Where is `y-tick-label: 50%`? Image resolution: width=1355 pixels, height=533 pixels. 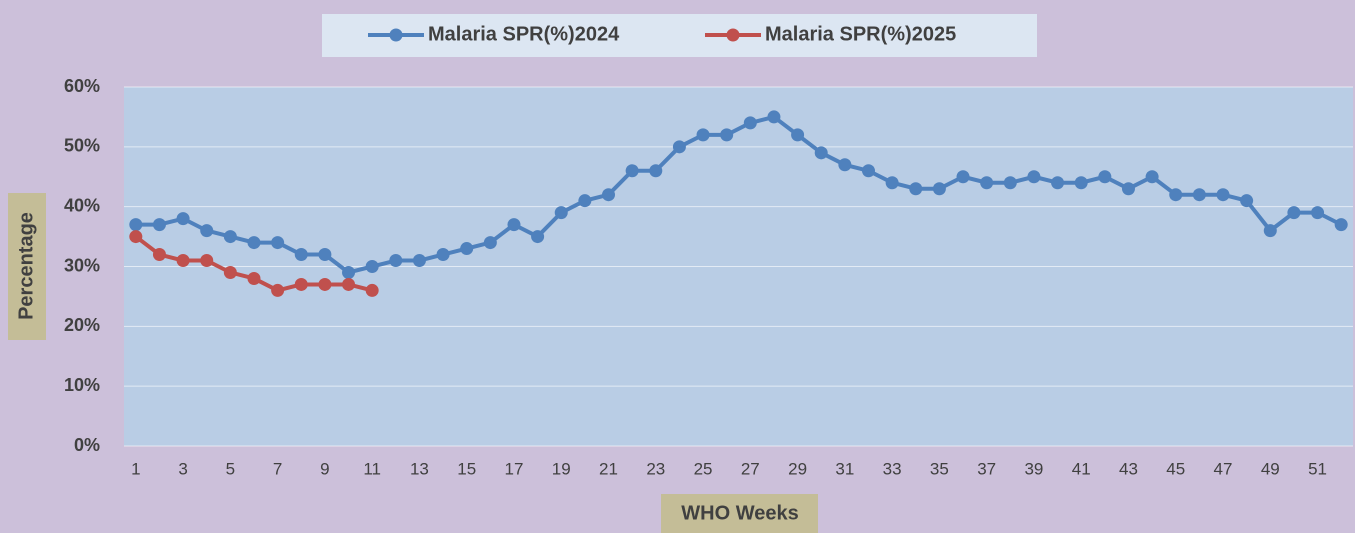
y-tick-label: 50% is located at coordinates (82, 146).